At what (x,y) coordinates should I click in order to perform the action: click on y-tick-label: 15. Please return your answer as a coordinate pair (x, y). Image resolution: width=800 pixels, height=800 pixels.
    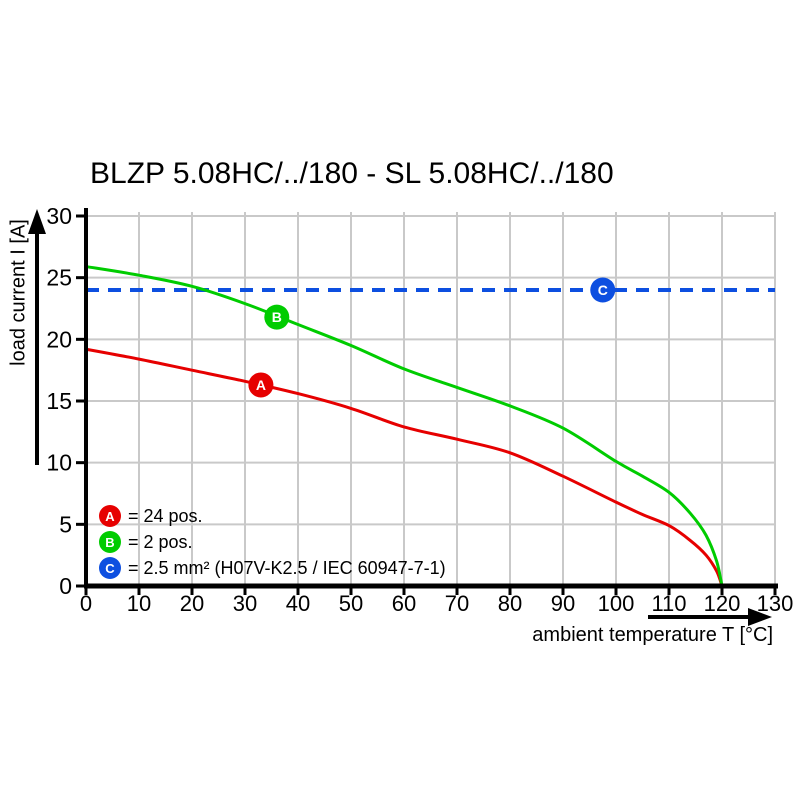
    Looking at the image, I should click on (59, 401).